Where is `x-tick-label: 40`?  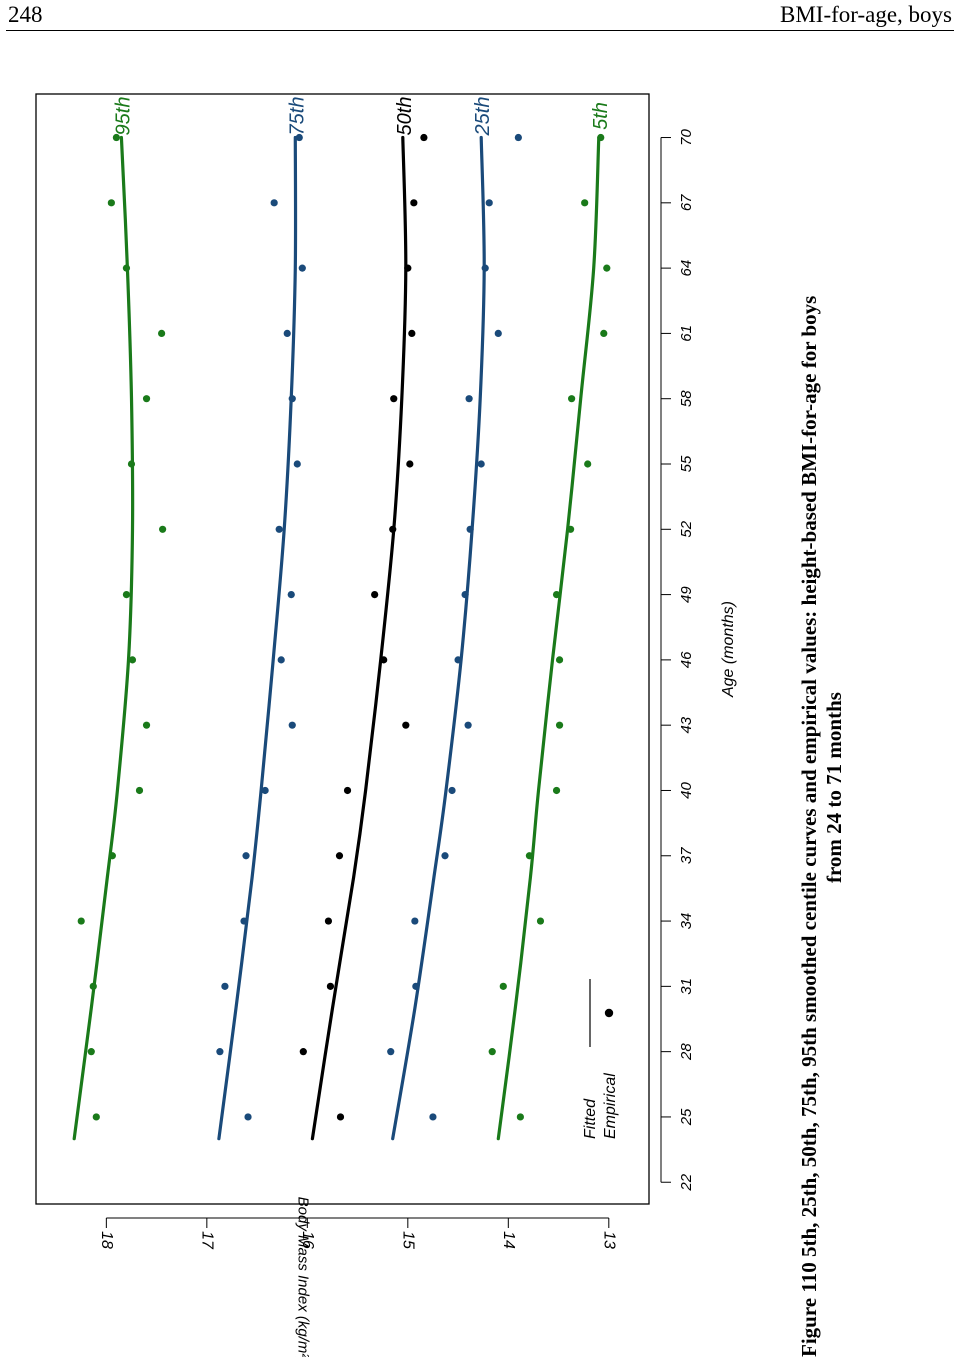
x-tick-label: 40 is located at coordinates (686, 789).